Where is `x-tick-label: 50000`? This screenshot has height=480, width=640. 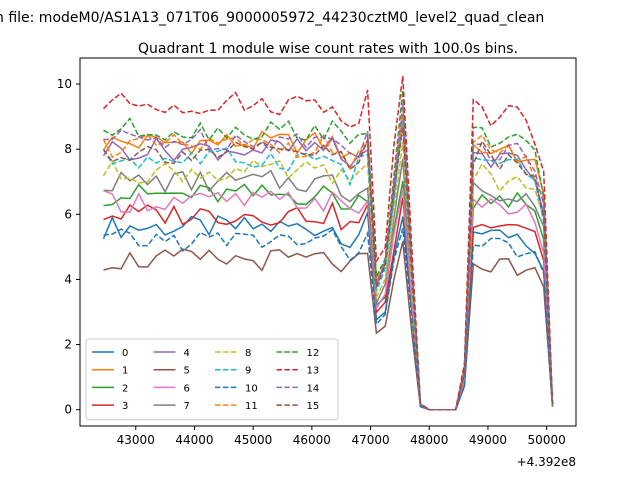
x-tick-label: 50000 is located at coordinates (547, 440).